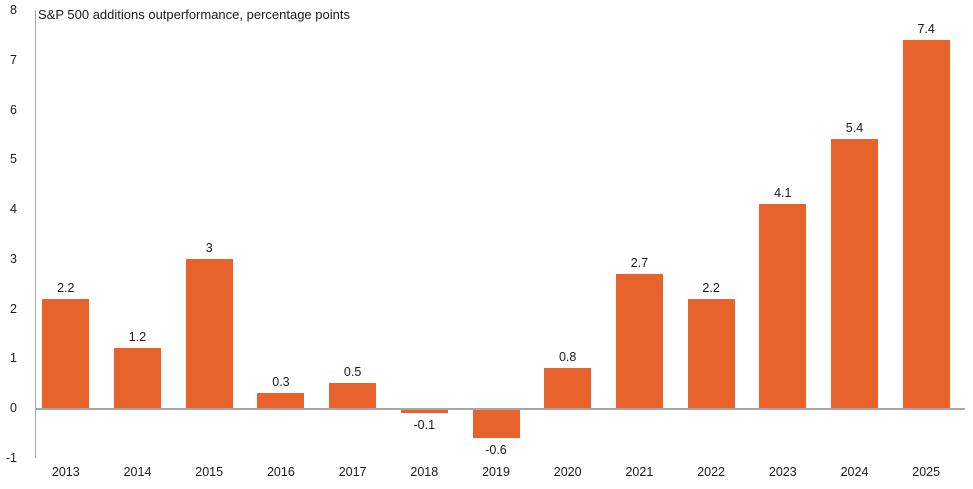 This screenshot has height=489, width=973. Describe the element at coordinates (13, 258) in the screenshot. I see `y-tick-label: 3` at that location.